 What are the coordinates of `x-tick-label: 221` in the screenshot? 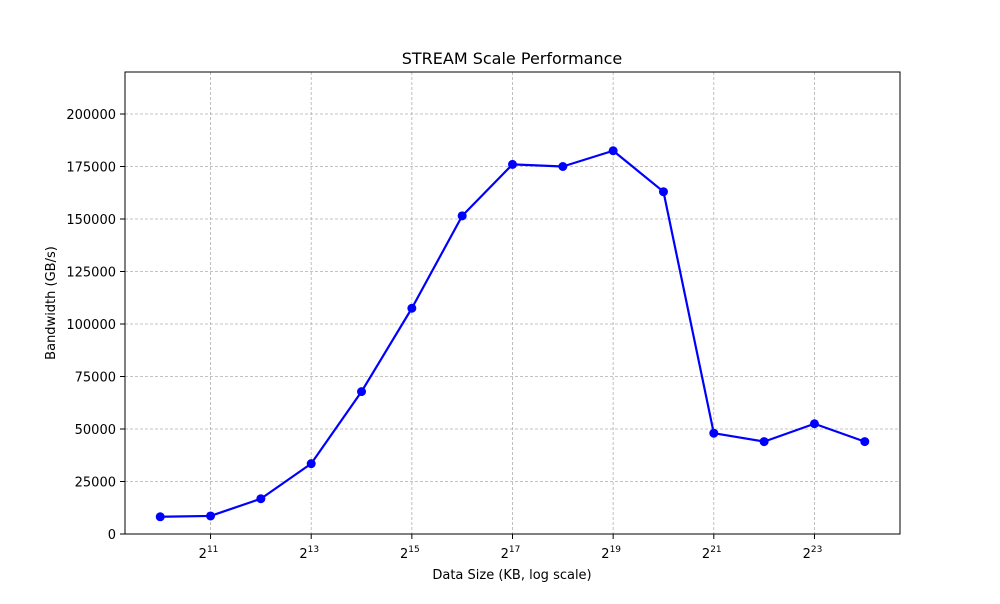 It's located at (712, 553).